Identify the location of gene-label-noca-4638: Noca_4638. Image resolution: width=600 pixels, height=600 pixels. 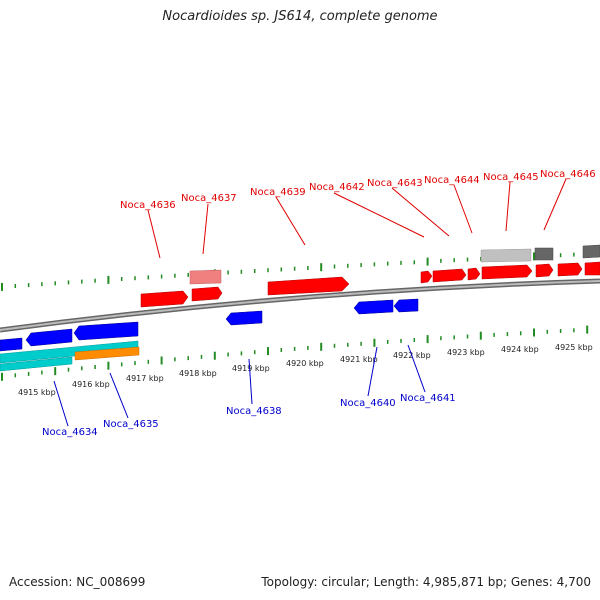
(254, 411).